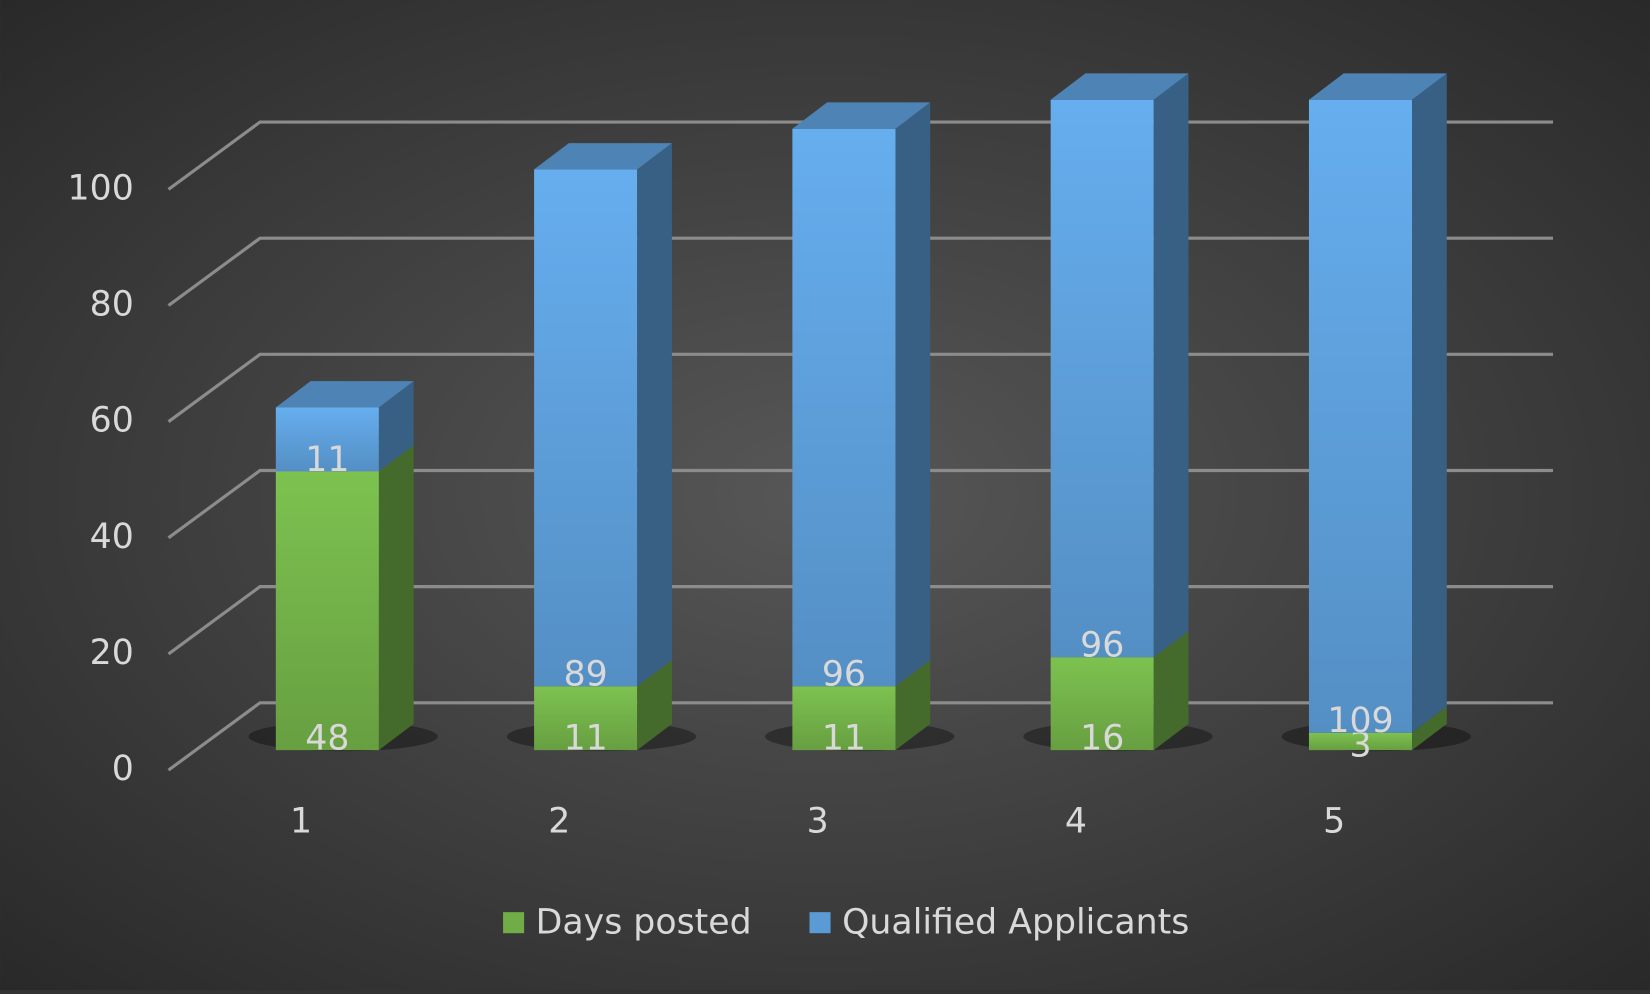  I want to click on x-tick-label: 4, so click(1076, 822).